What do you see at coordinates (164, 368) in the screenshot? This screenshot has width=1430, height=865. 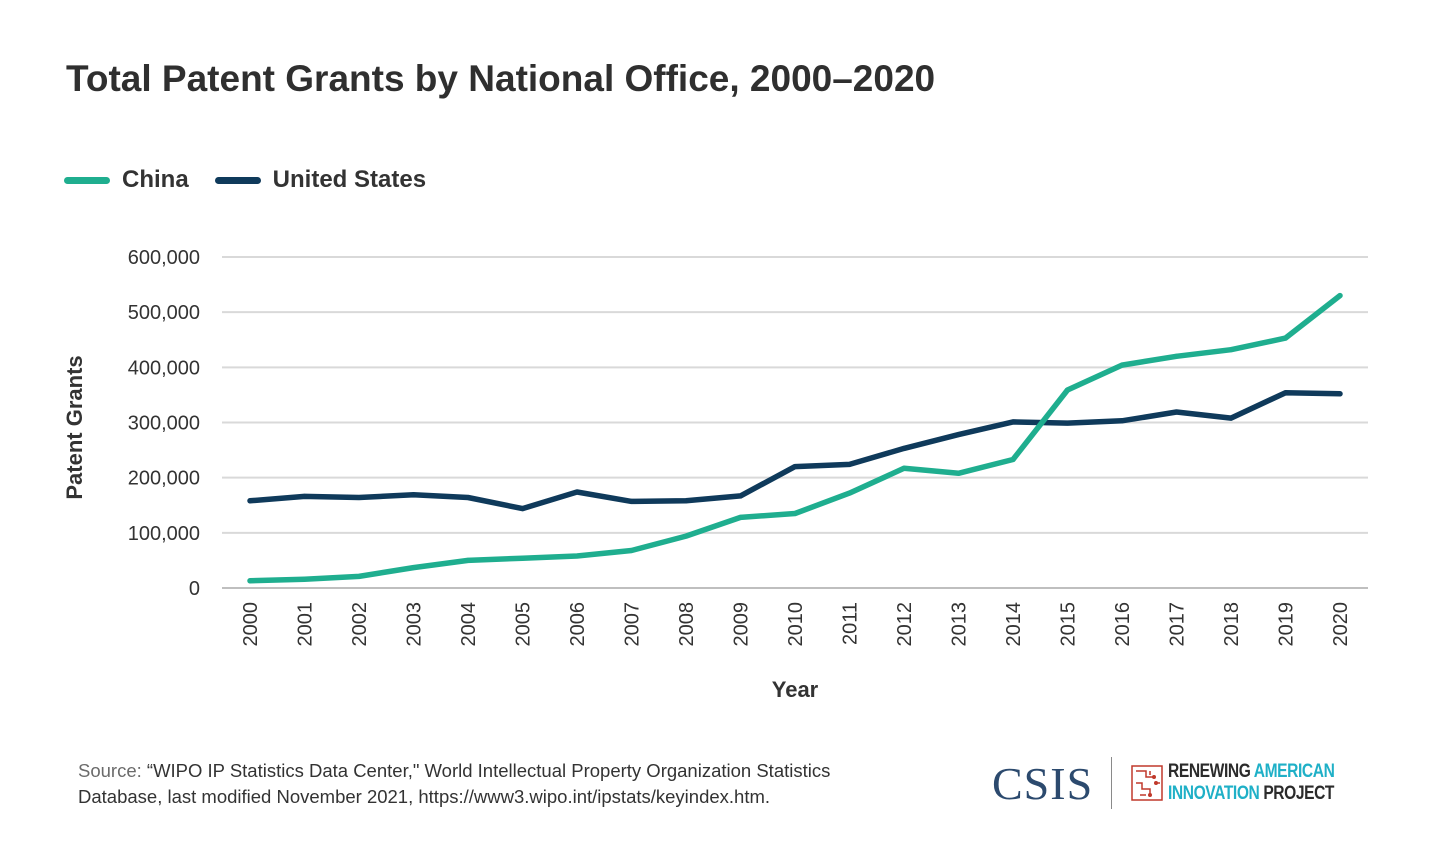 I see `y-tick-label: 400,000` at bounding box center [164, 368].